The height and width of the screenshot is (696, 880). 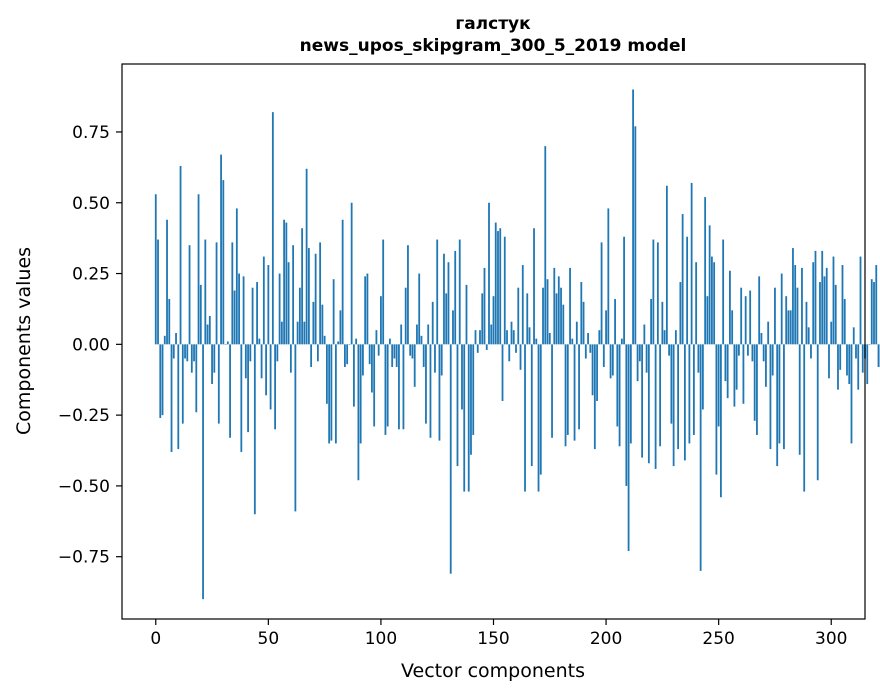 I want to click on x-axis-ticks: 0 50 100 150 200 250 300, so click(x=498, y=634).